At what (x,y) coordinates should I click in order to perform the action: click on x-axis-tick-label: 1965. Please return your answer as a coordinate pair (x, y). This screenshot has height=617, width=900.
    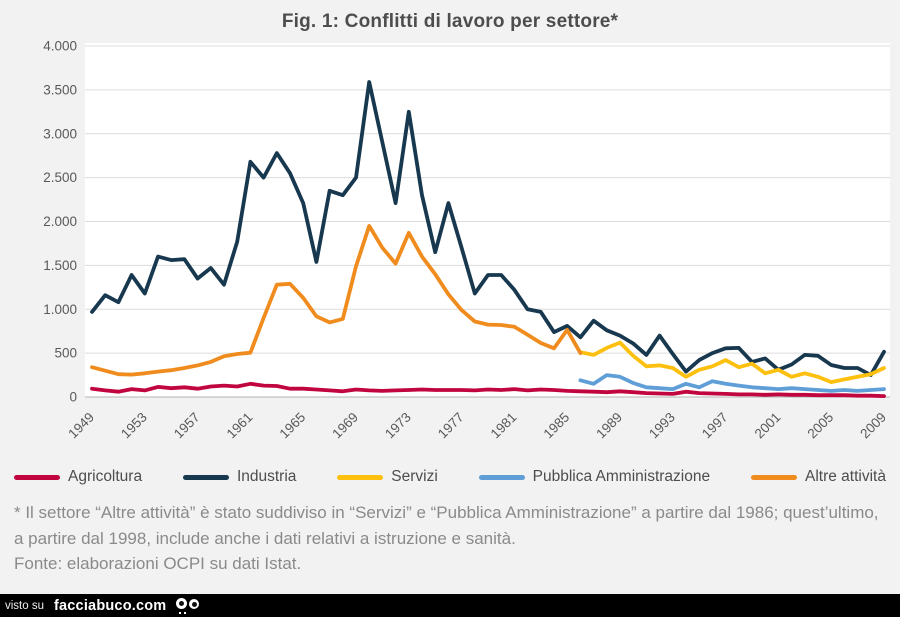
    Looking at the image, I should click on (292, 426).